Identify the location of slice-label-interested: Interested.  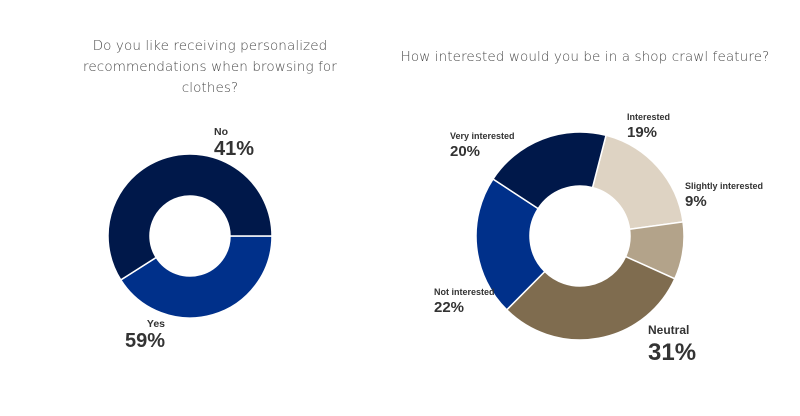
(648, 117).